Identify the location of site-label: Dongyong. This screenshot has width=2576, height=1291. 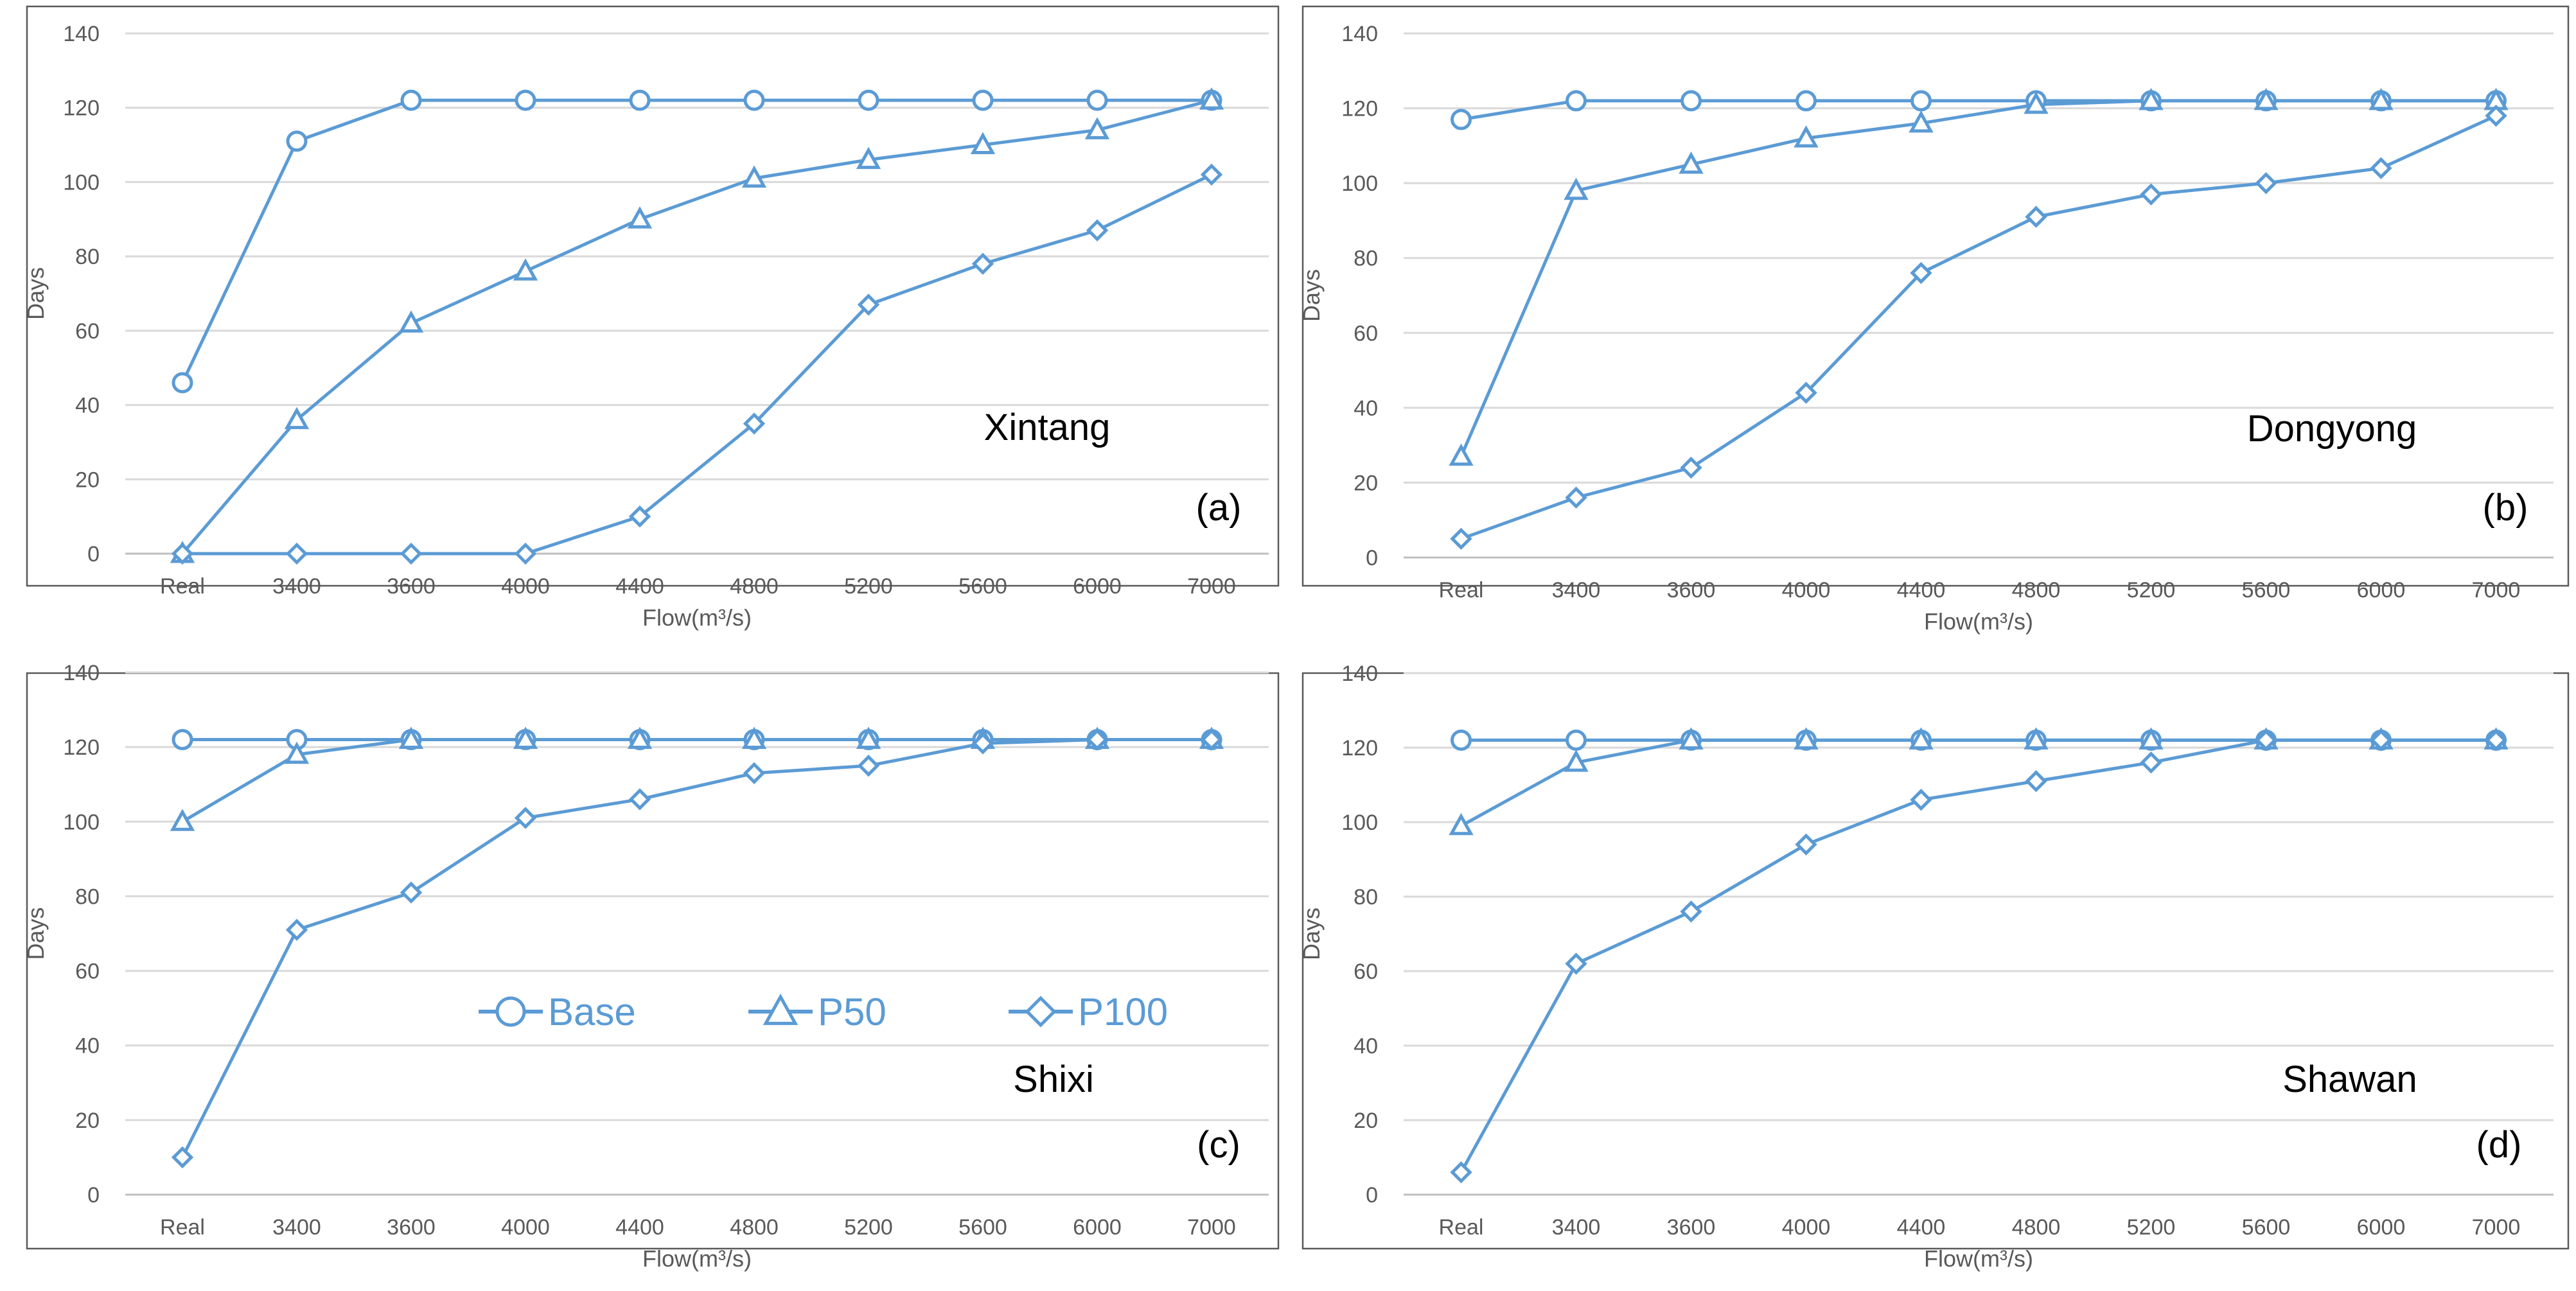
(2332, 429).